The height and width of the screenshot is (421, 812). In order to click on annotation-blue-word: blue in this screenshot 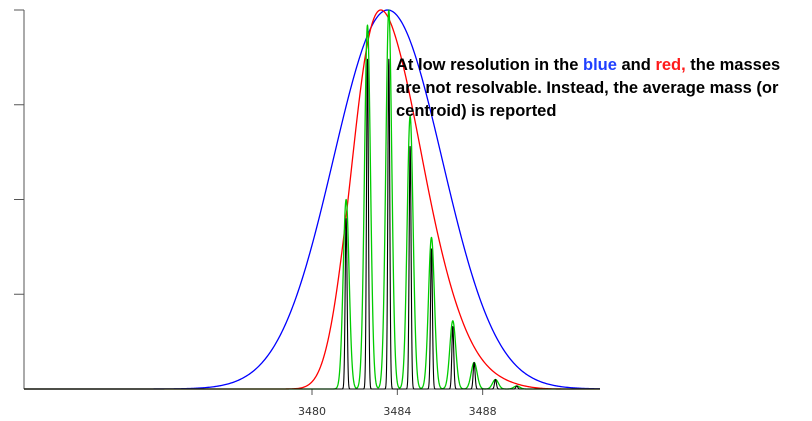, I will do `click(600, 65)`.